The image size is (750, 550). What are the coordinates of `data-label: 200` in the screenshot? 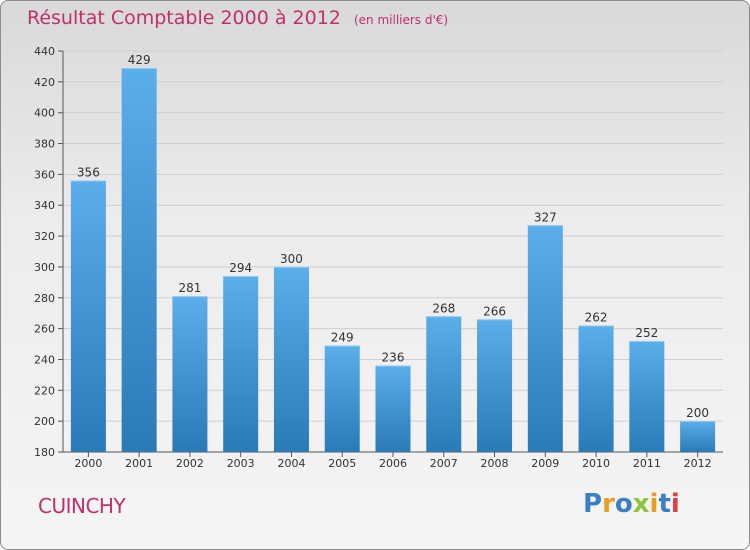 It's located at (697, 413).